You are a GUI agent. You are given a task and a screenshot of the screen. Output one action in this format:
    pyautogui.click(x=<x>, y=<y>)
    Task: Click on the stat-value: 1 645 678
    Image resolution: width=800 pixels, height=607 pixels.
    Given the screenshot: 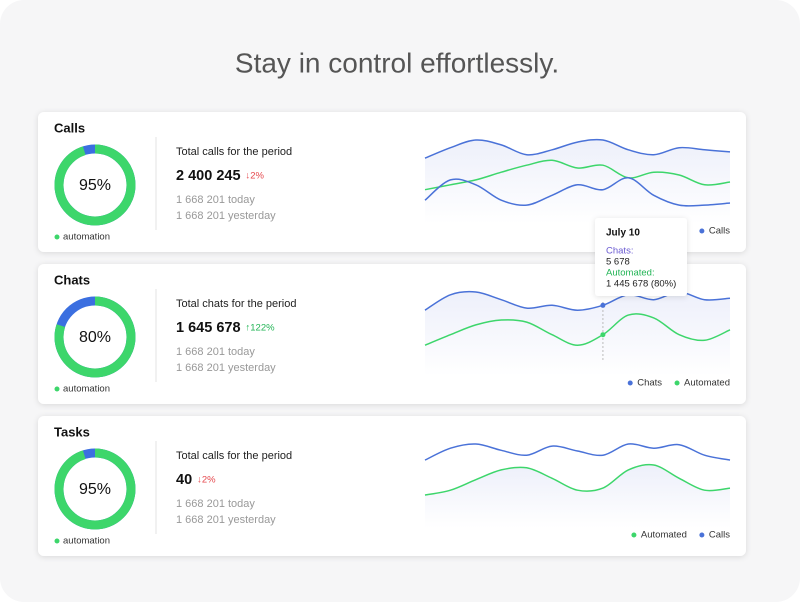 What is the action you would take?
    pyautogui.click(x=208, y=328)
    